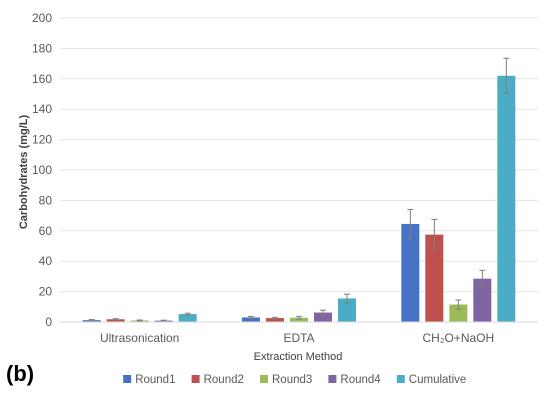  I want to click on legend: Round1 Round2 Round3 Round4 Cumulative, so click(294, 380).